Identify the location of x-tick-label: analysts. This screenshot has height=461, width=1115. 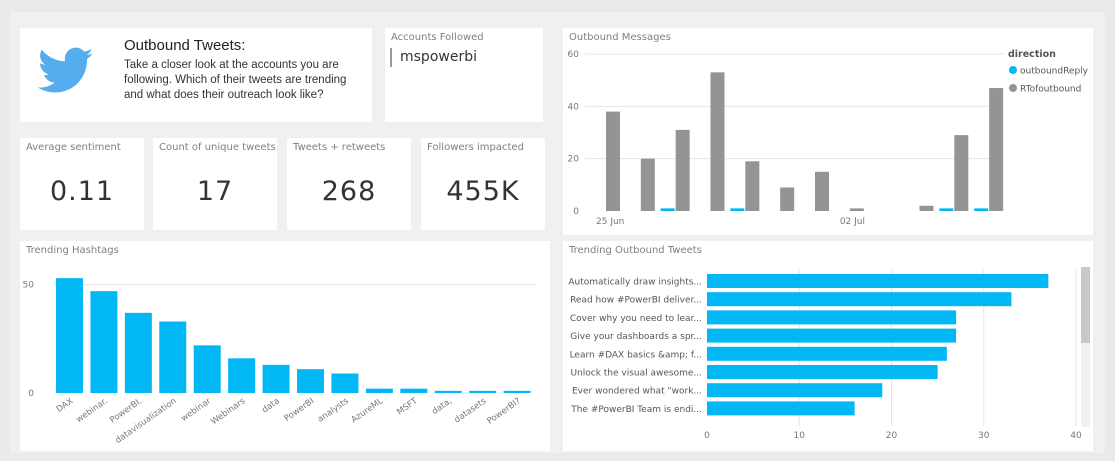
(333, 410).